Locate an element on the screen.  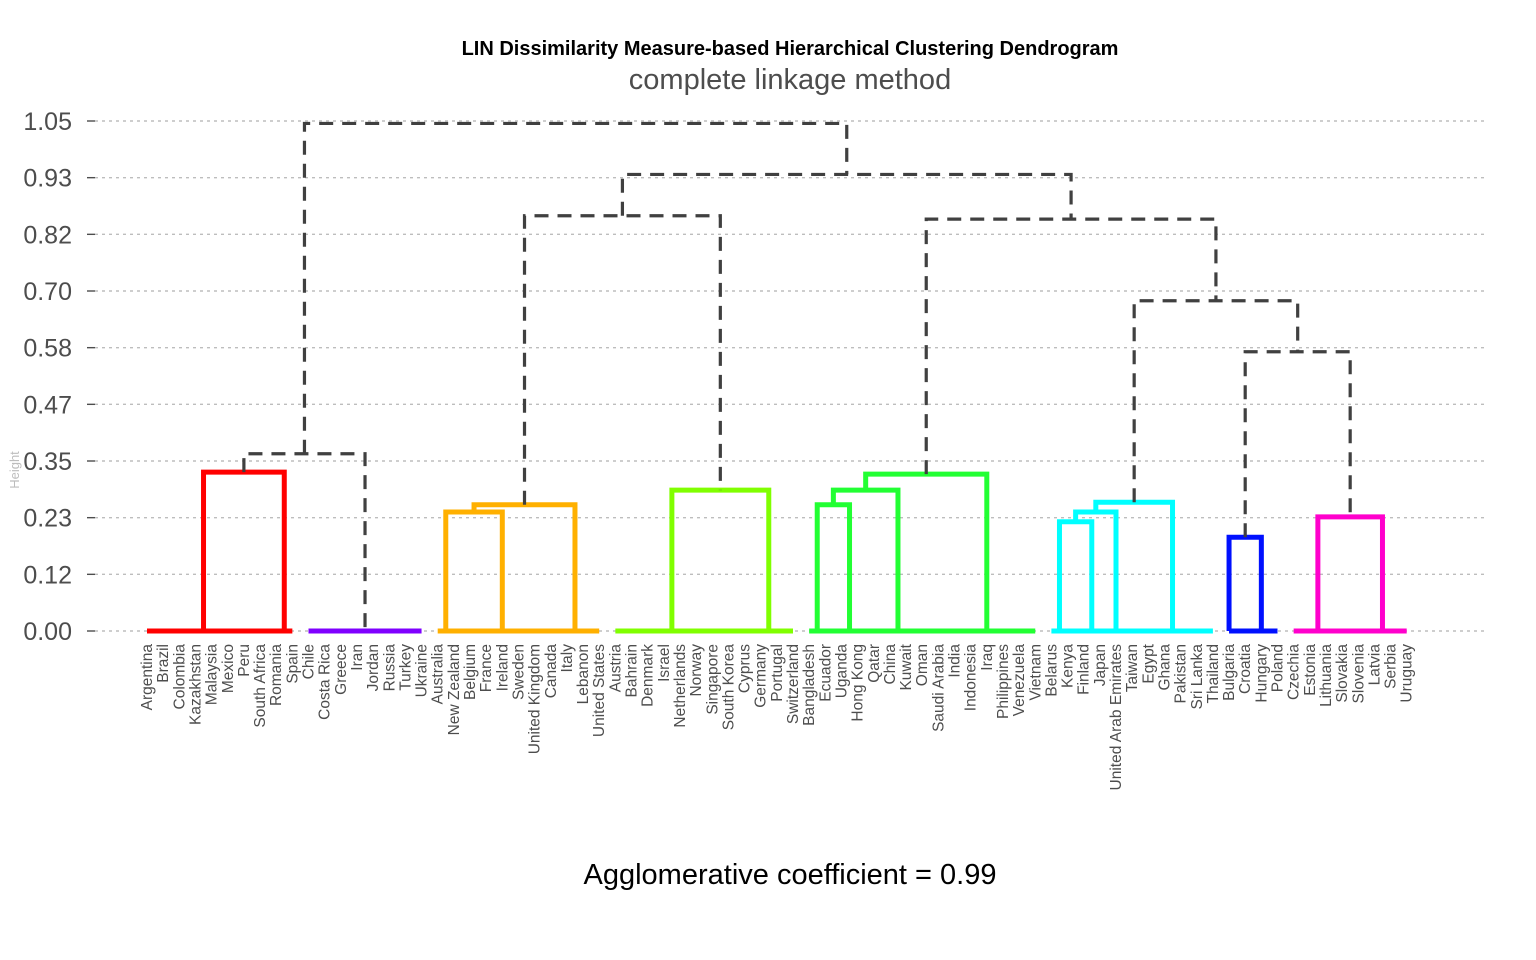
leaf-label: Kenya is located at coordinates (1068, 666).